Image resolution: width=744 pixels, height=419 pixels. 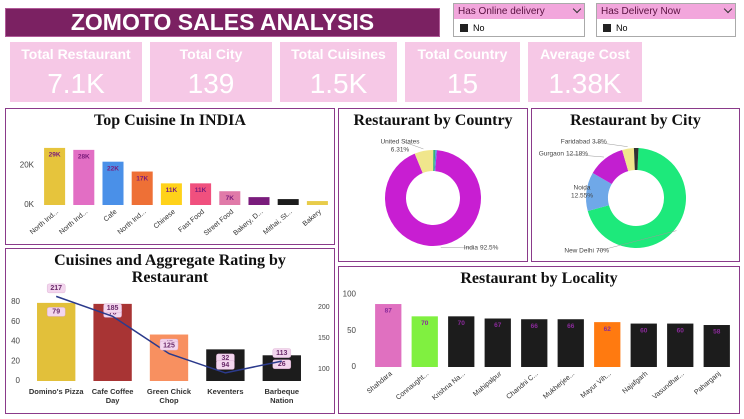 What do you see at coordinates (111, 216) in the screenshot?
I see `x-tick-label: Cafe` at bounding box center [111, 216].